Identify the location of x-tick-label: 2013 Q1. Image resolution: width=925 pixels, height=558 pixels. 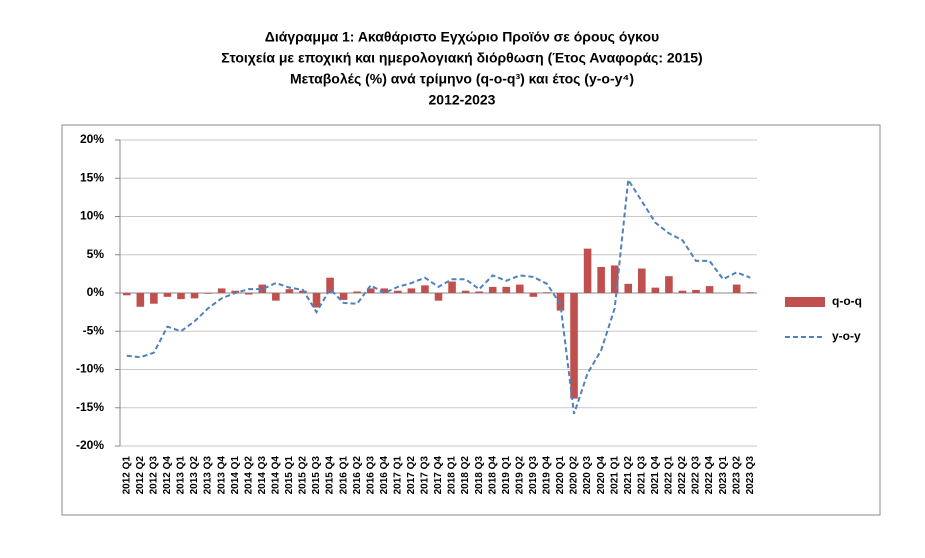
(181, 475).